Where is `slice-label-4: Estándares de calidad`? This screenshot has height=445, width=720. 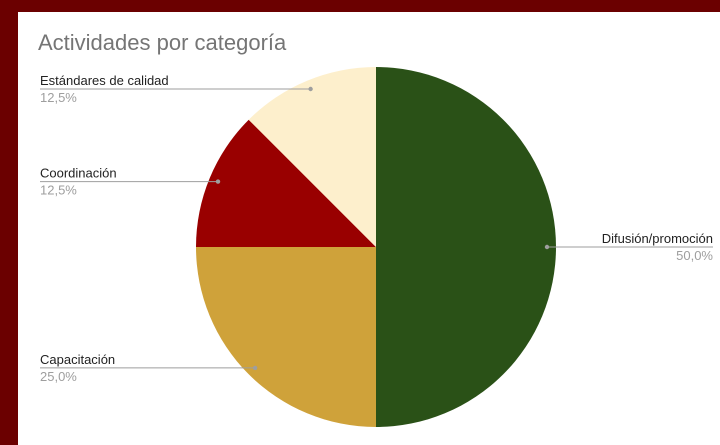
slice-label-4: Estándares de calidad is located at coordinates (104, 80).